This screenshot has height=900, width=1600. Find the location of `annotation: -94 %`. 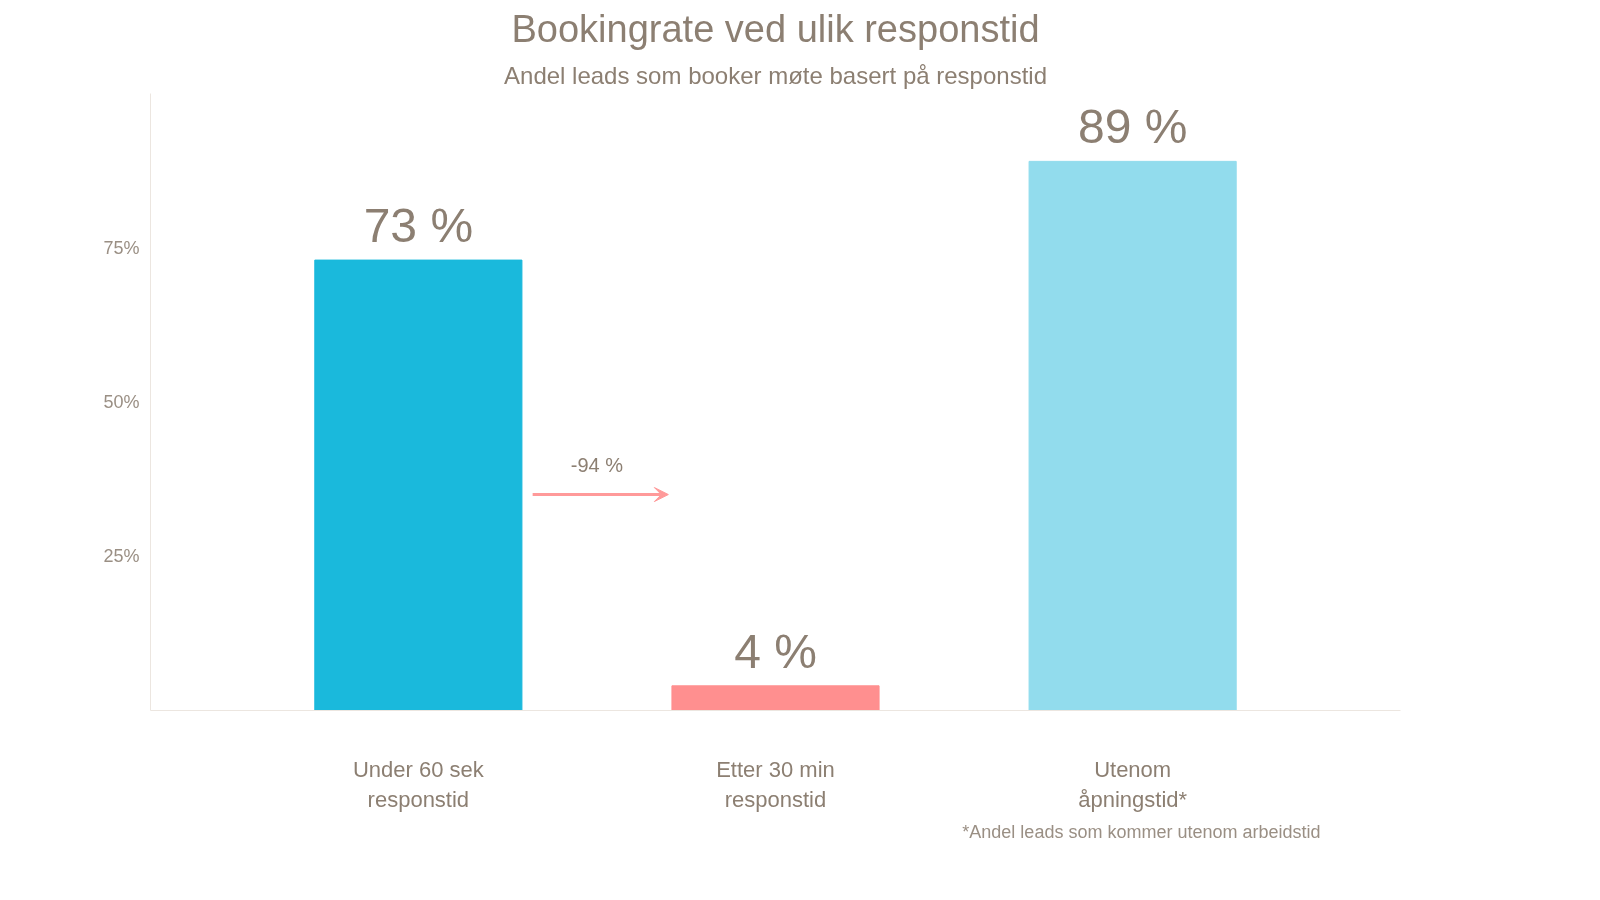

annotation: -94 % is located at coordinates (597, 465).